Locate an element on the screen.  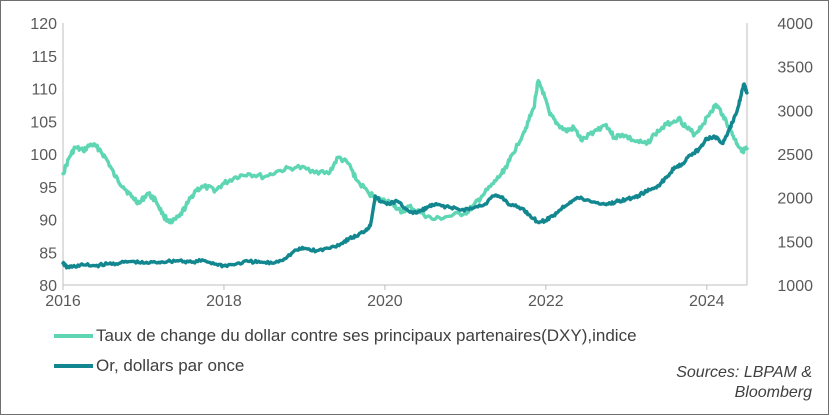
x-tick-label: 2020 is located at coordinates (385, 301).